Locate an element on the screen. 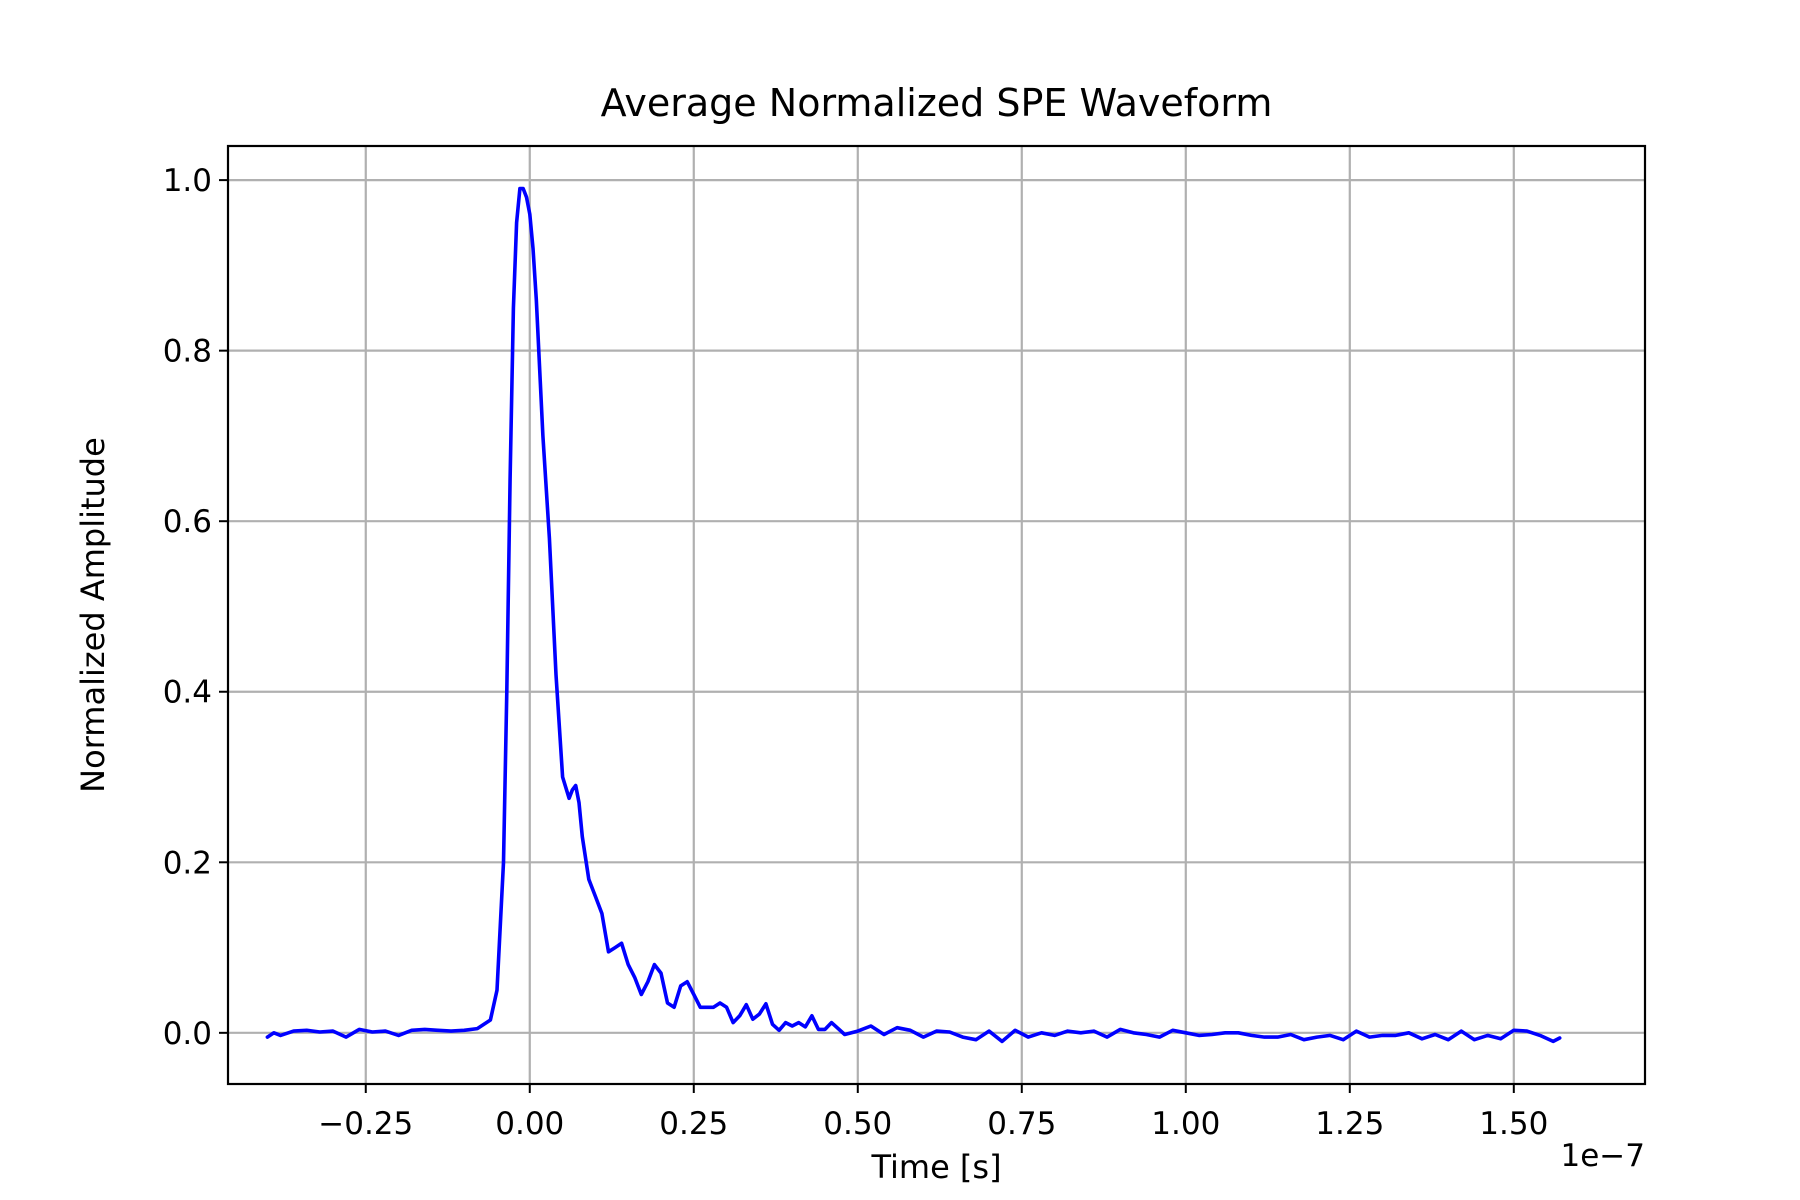 Image resolution: width=1800 pixels, height=1200 pixels. x-tick-label: 1.25 is located at coordinates (1349, 1124).